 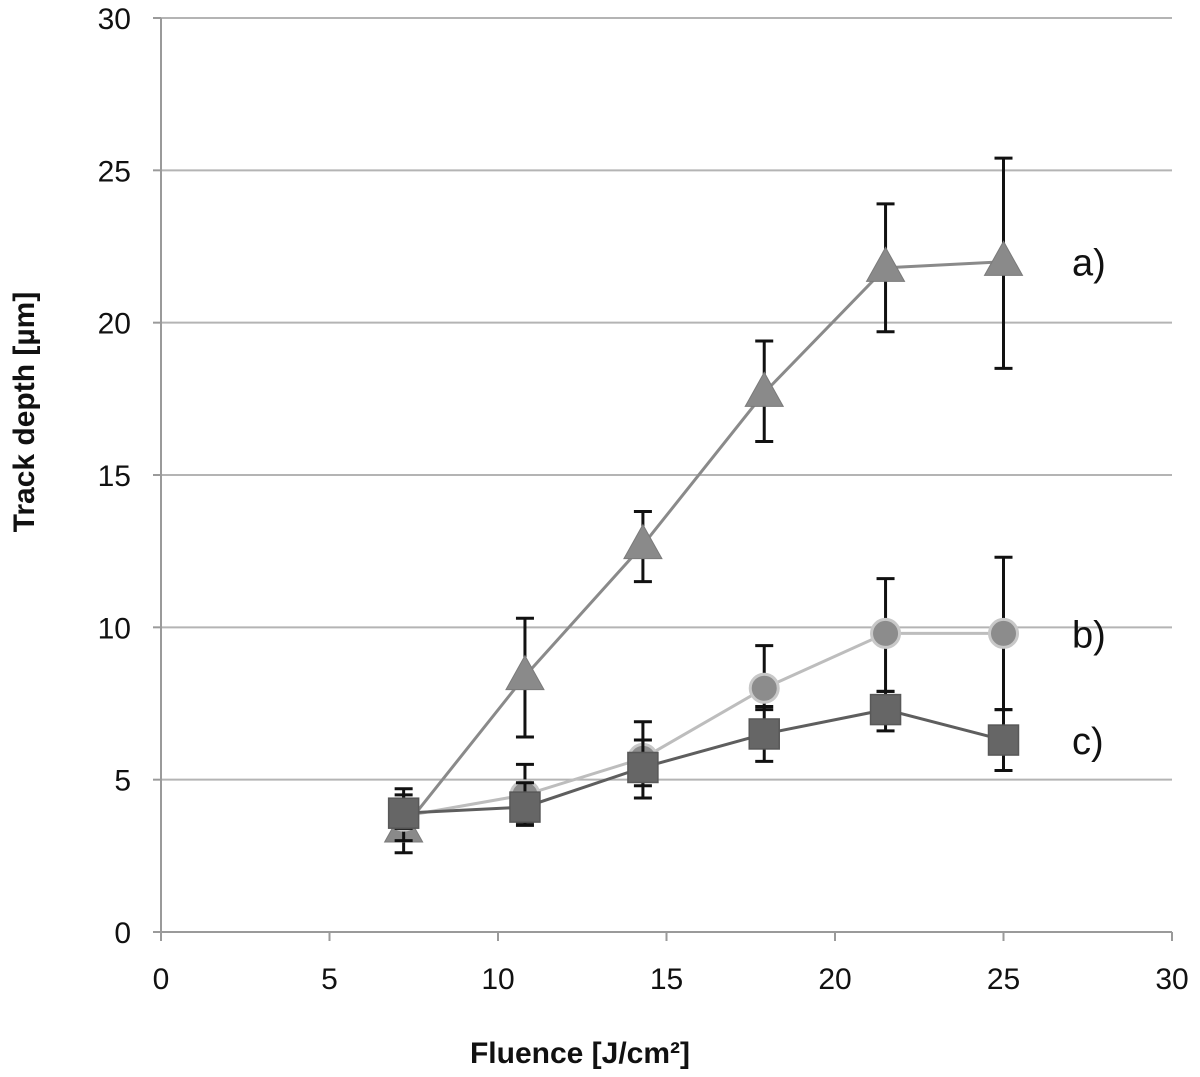 What do you see at coordinates (1089, 503) in the screenshot?
I see `series-labels: a) b) c)` at bounding box center [1089, 503].